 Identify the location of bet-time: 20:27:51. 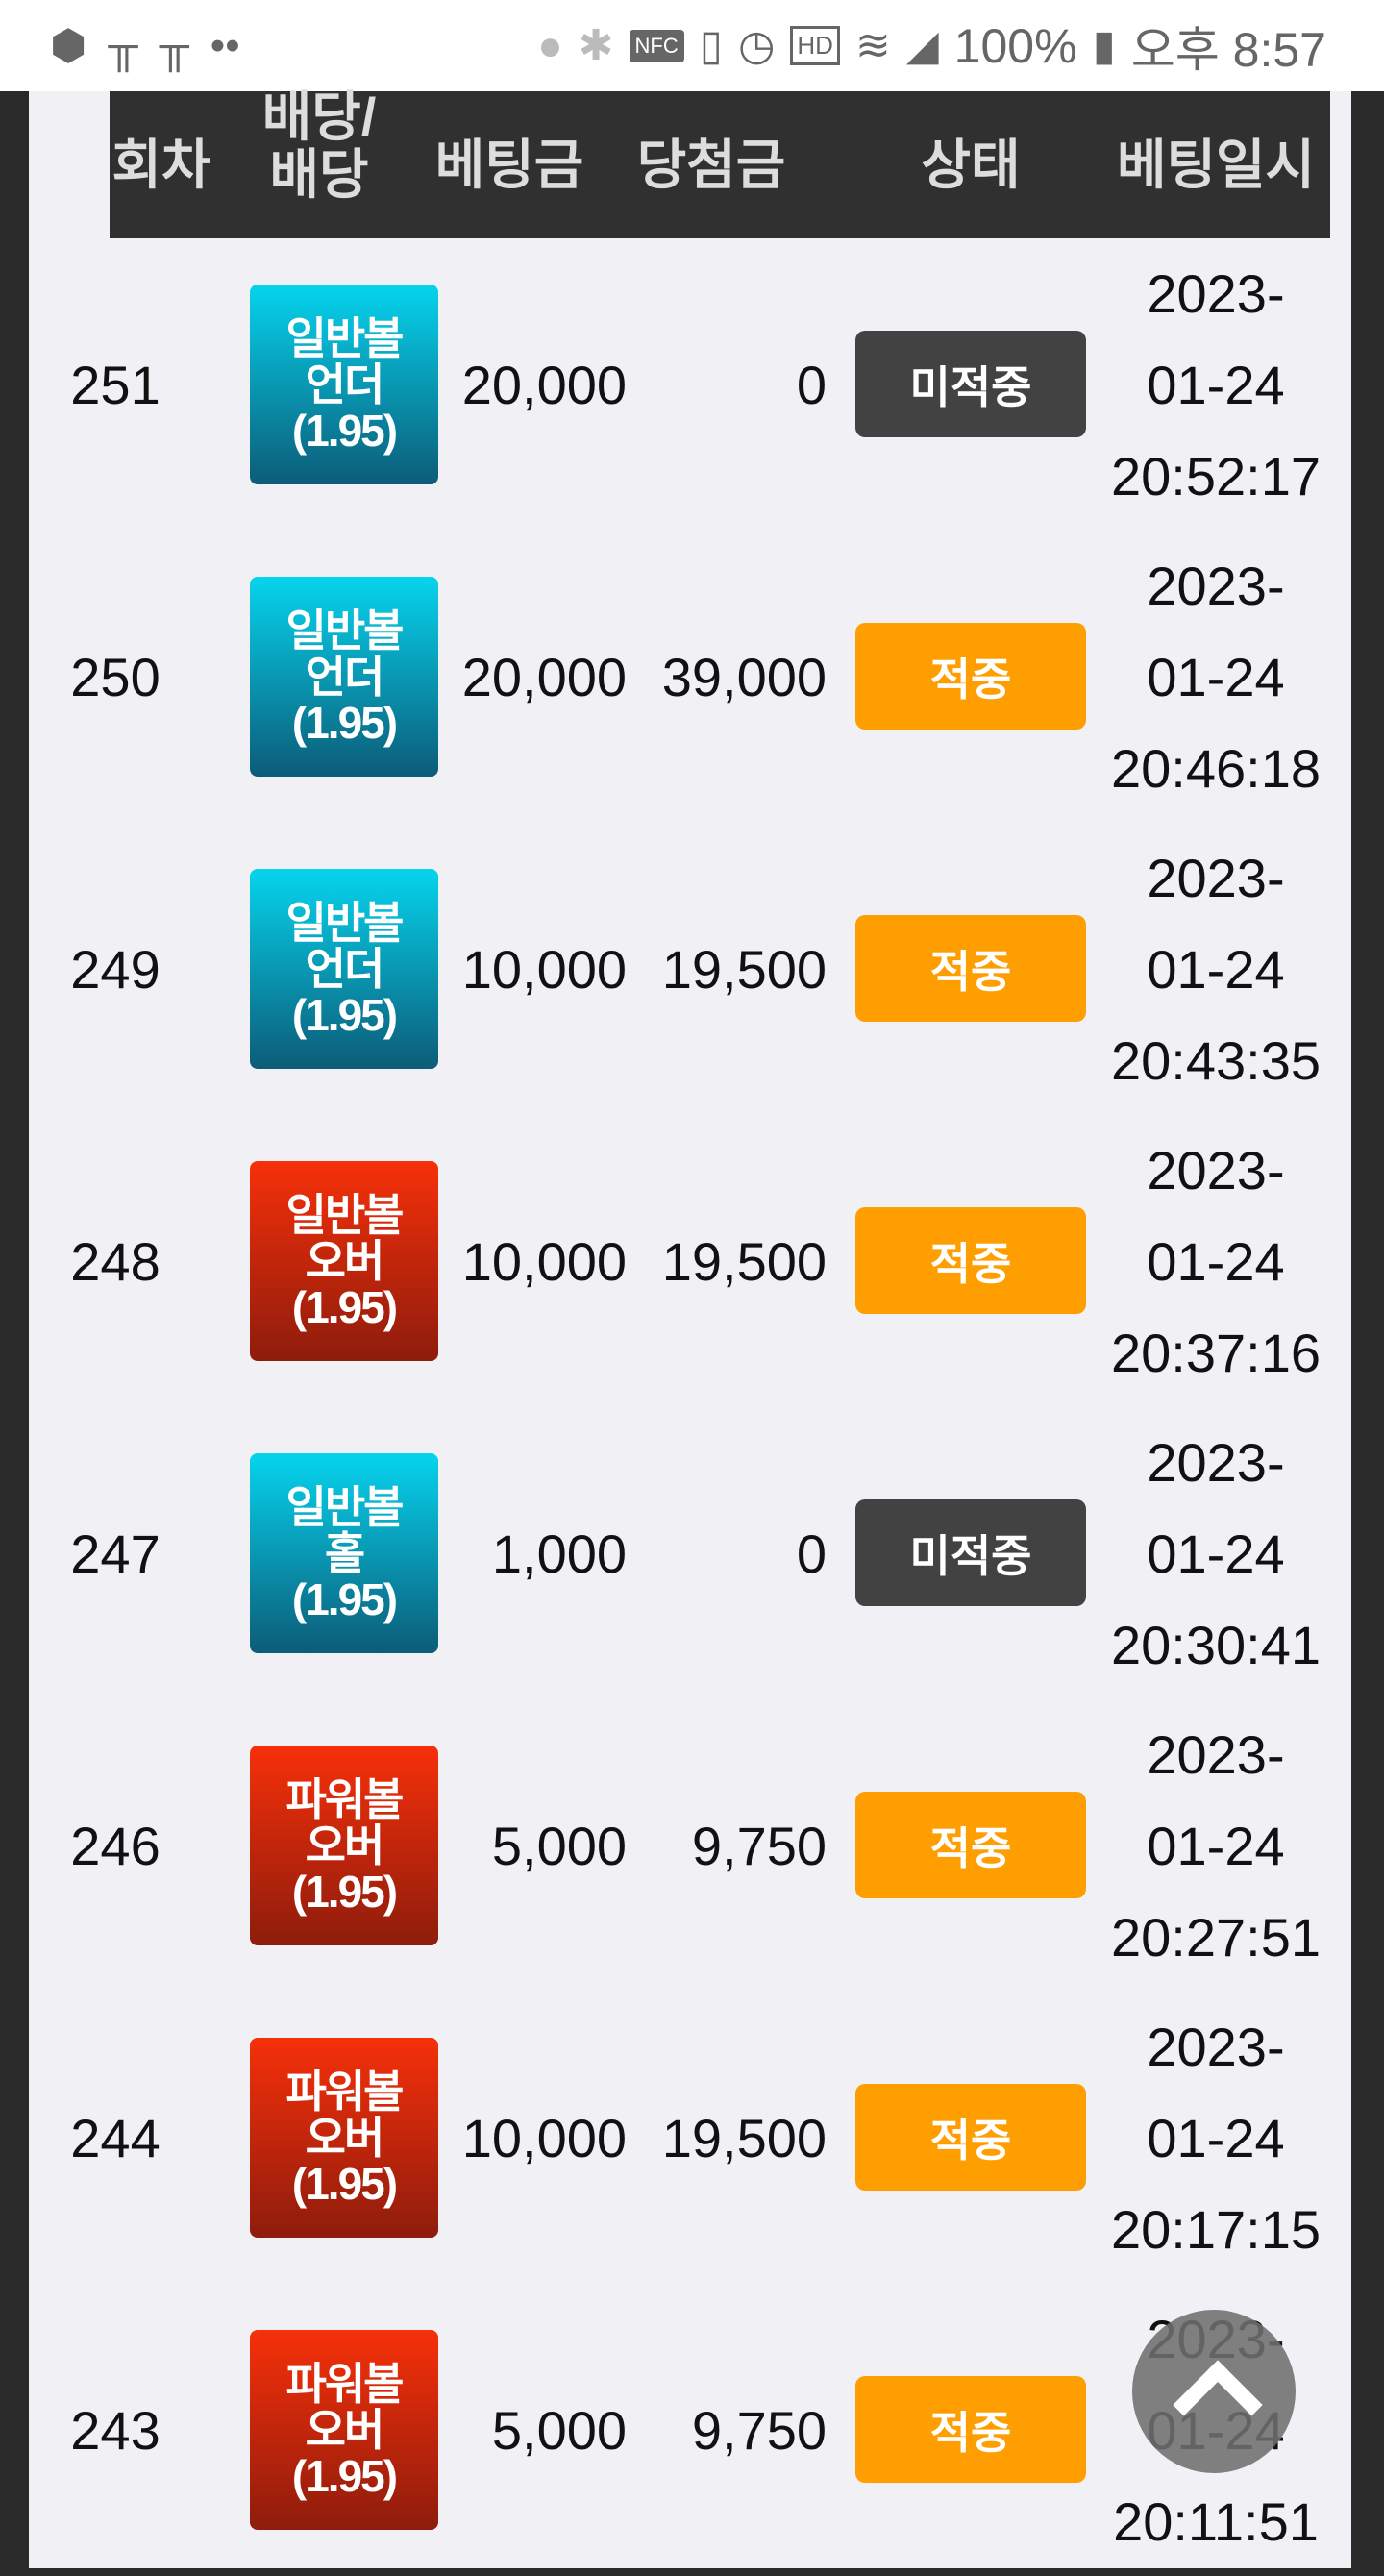
(1216, 1937).